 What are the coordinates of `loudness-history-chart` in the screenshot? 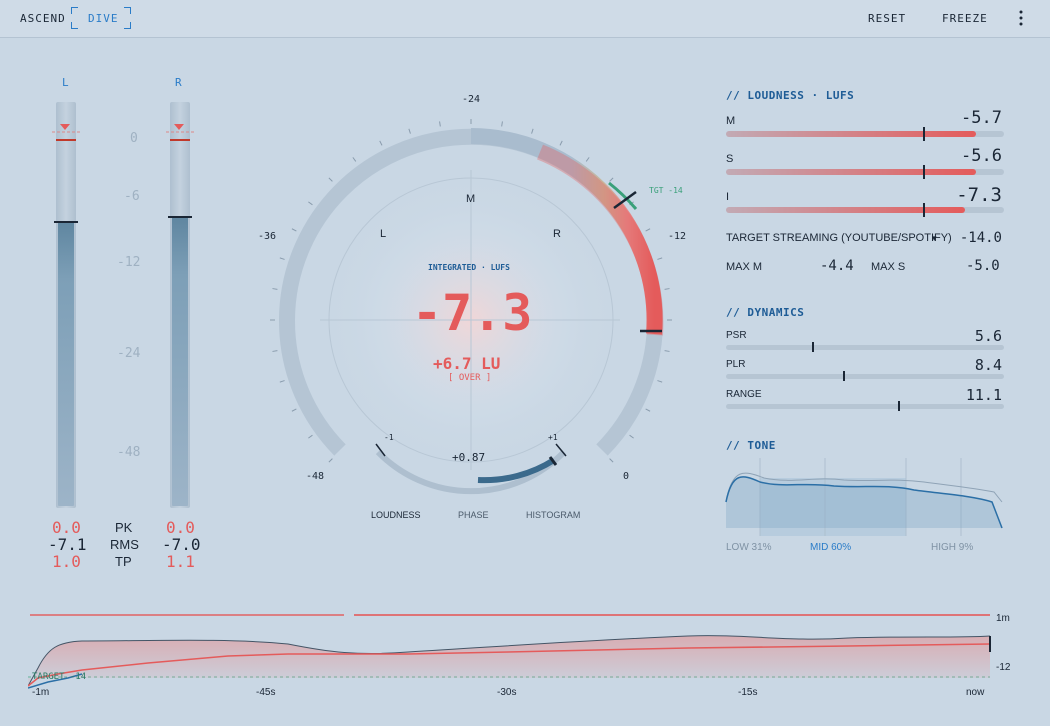 It's located at (509, 651).